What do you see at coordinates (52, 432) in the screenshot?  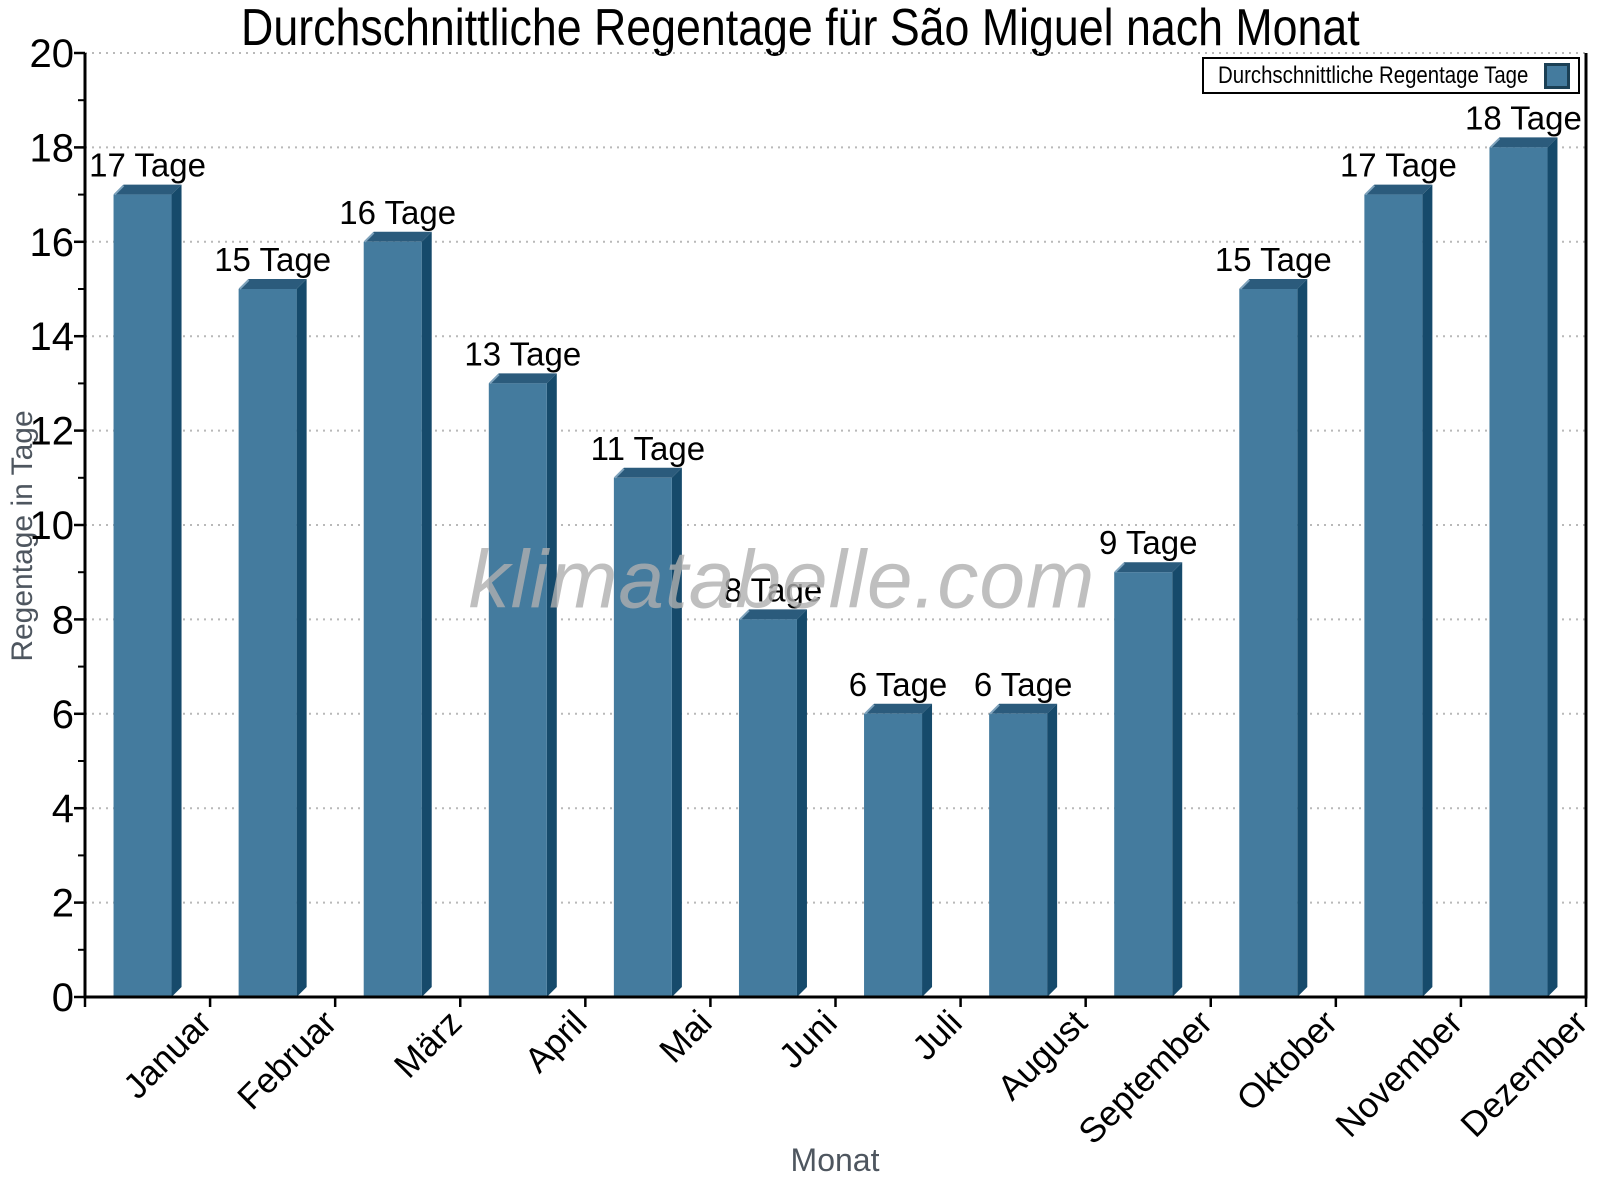 I see `y-tick-label: 12` at bounding box center [52, 432].